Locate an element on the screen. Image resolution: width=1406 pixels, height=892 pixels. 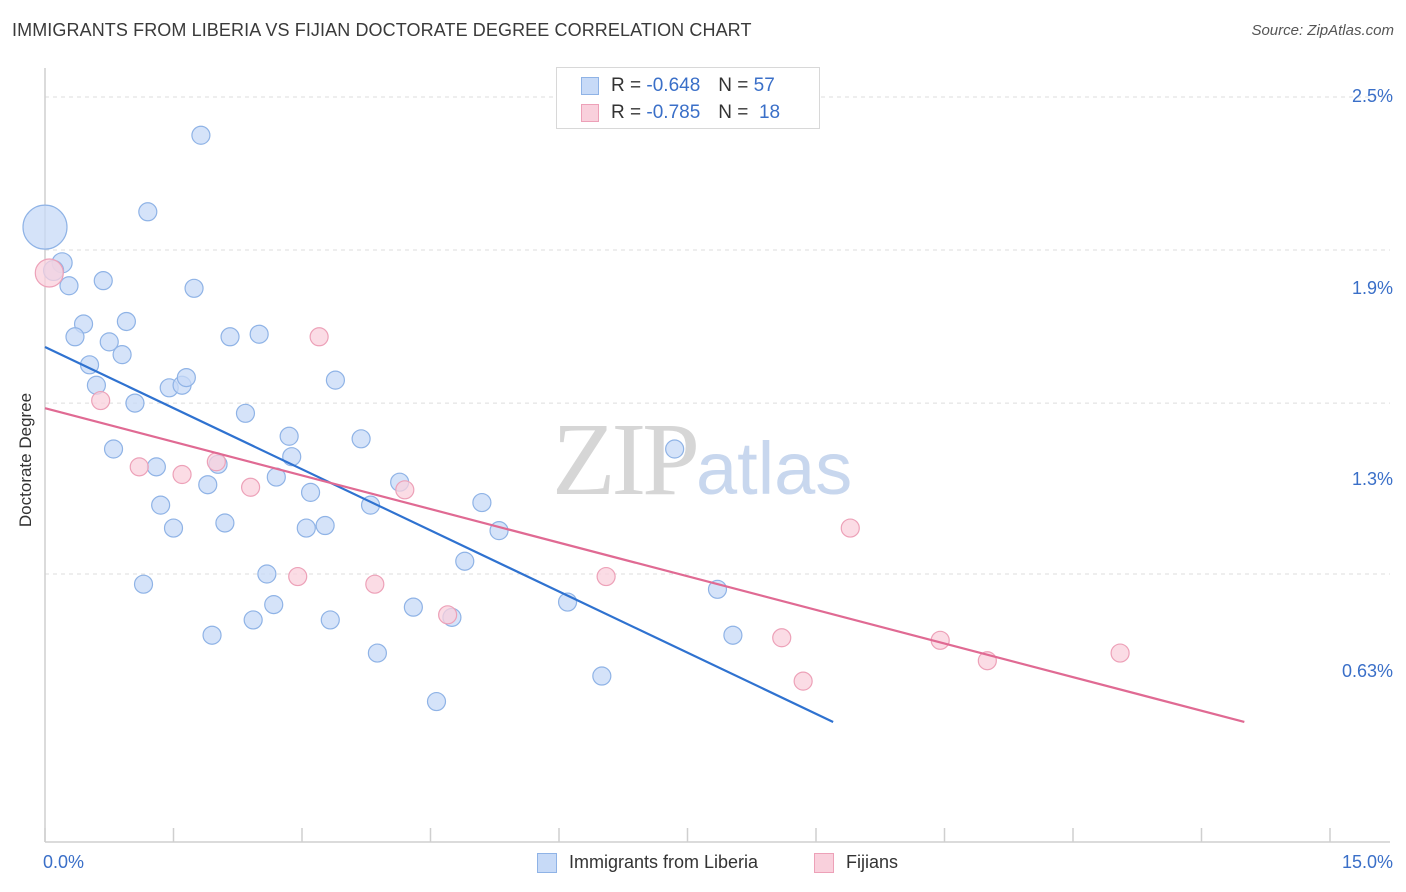
correlation-legend: R = -0.648 N = 57 R = -0.785 N = 18 is located at coordinates (688, 98).